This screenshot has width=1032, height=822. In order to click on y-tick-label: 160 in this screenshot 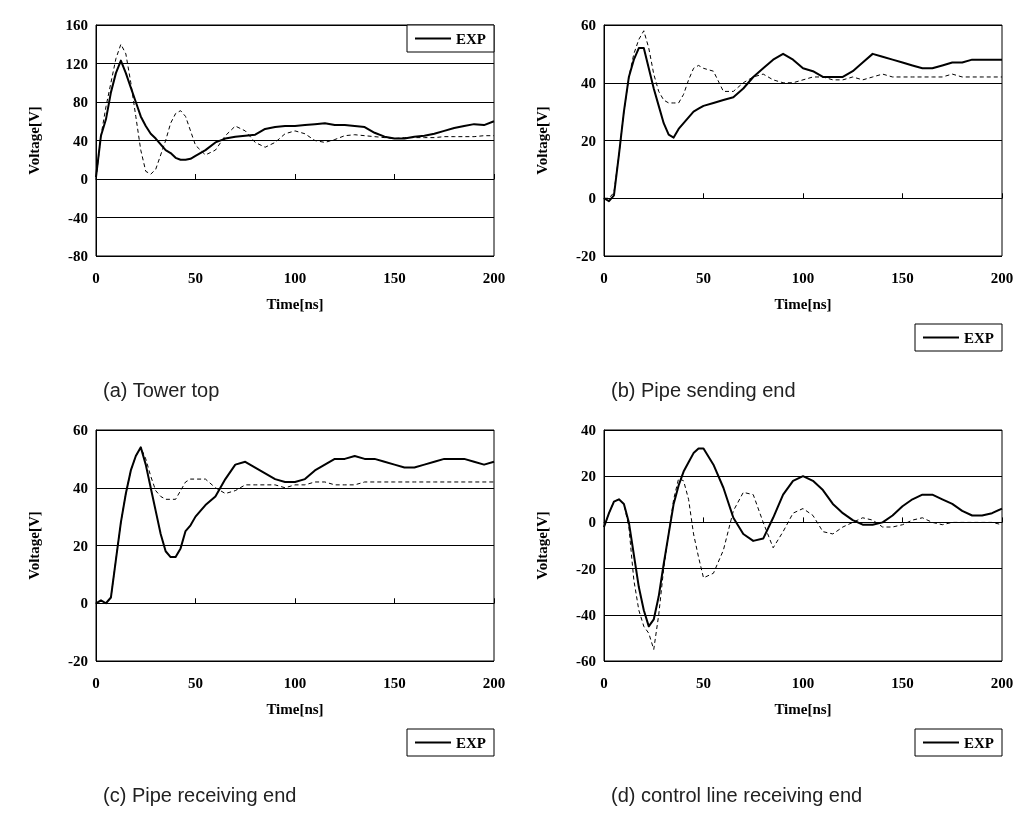, I will do `click(76, 25)`.